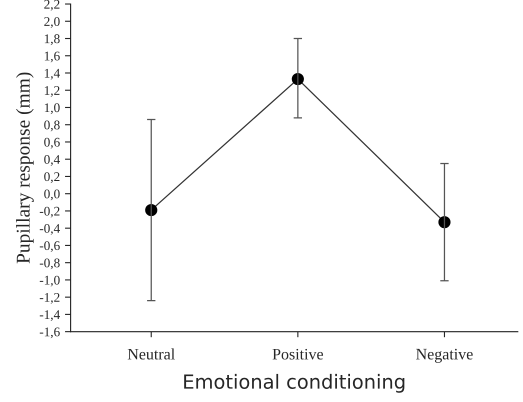  What do you see at coordinates (294, 383) in the screenshot?
I see `x-axis-title: Emotional conditioning` at bounding box center [294, 383].